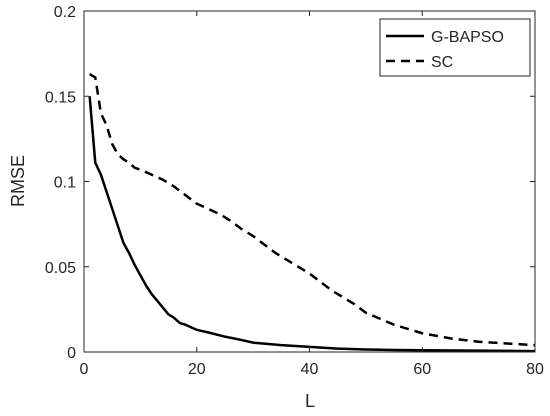 The height and width of the screenshot is (416, 550). I want to click on legend-label-sc: SC, so click(442, 62).